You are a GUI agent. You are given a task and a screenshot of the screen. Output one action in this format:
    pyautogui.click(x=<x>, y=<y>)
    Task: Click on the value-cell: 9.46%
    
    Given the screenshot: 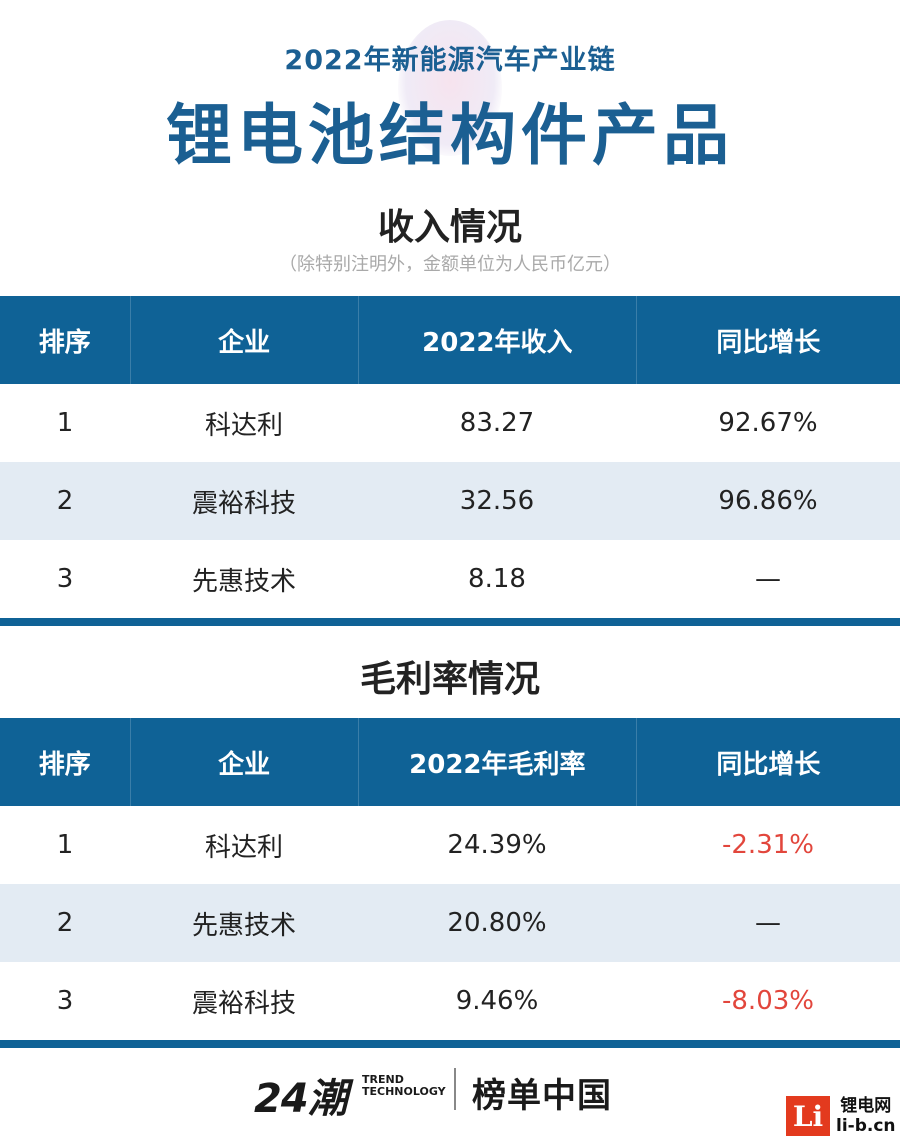 What is the action you would take?
    pyautogui.click(x=497, y=1001)
    